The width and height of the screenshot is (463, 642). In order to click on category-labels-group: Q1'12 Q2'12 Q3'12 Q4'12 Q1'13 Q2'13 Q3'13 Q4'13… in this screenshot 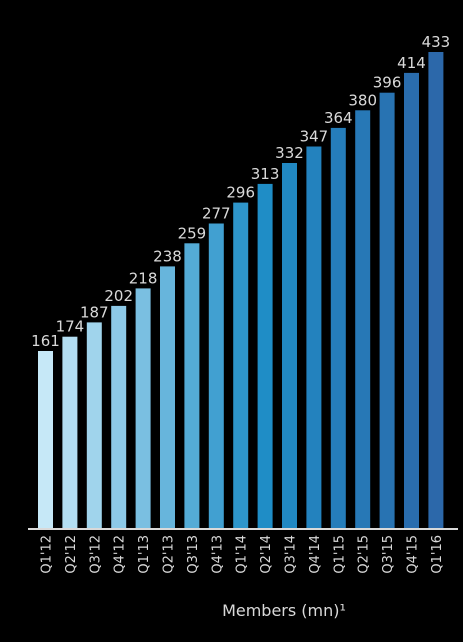, I will do `click(242, 554)`.